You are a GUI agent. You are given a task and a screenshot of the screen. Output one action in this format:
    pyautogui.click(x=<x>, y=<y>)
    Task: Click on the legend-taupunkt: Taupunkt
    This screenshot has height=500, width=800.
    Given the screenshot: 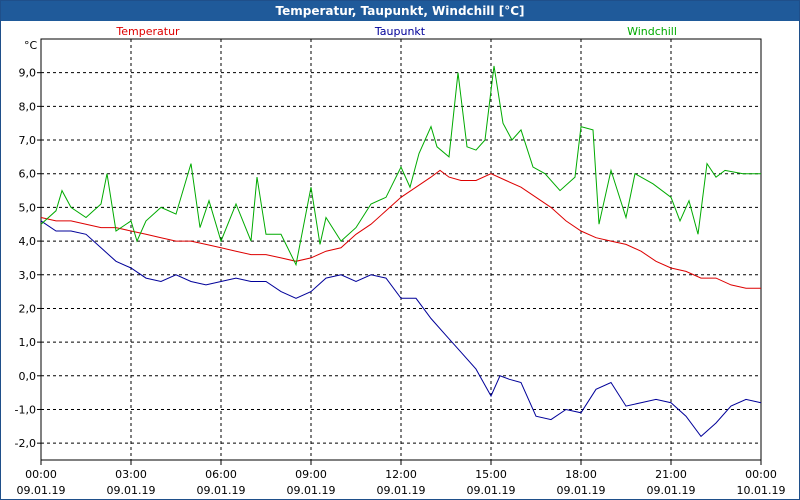 What is the action you would take?
    pyautogui.click(x=400, y=31)
    